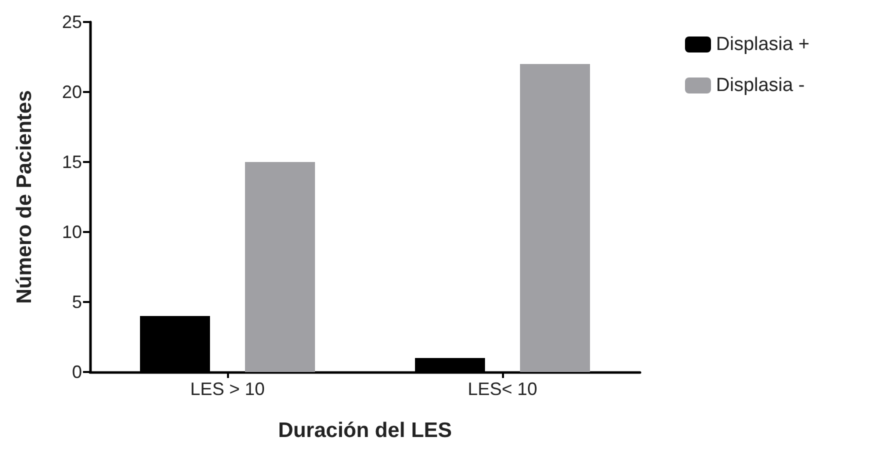 This screenshot has height=453, width=888. Describe the element at coordinates (227, 389) in the screenshot. I see `x-tick-label: LES > 10` at that location.